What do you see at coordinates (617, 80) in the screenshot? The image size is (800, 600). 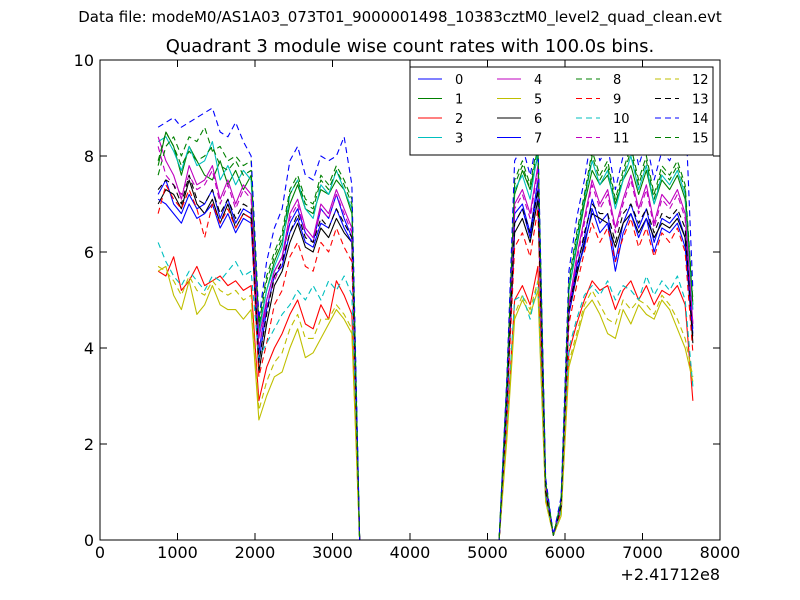 I see `legend-label-8: 8` at bounding box center [617, 80].